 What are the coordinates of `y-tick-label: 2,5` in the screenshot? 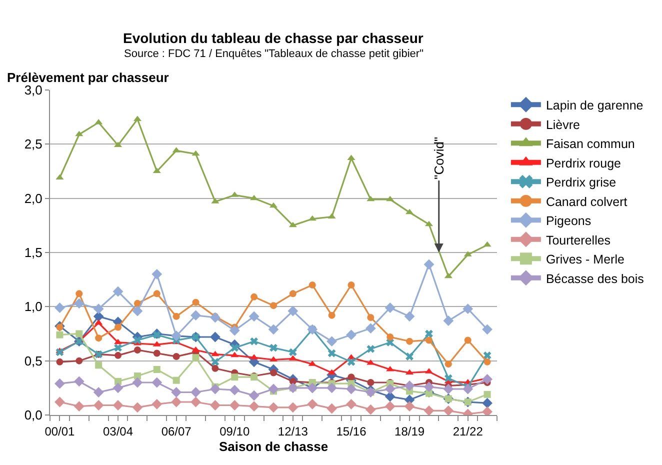 It's located at (33, 144).